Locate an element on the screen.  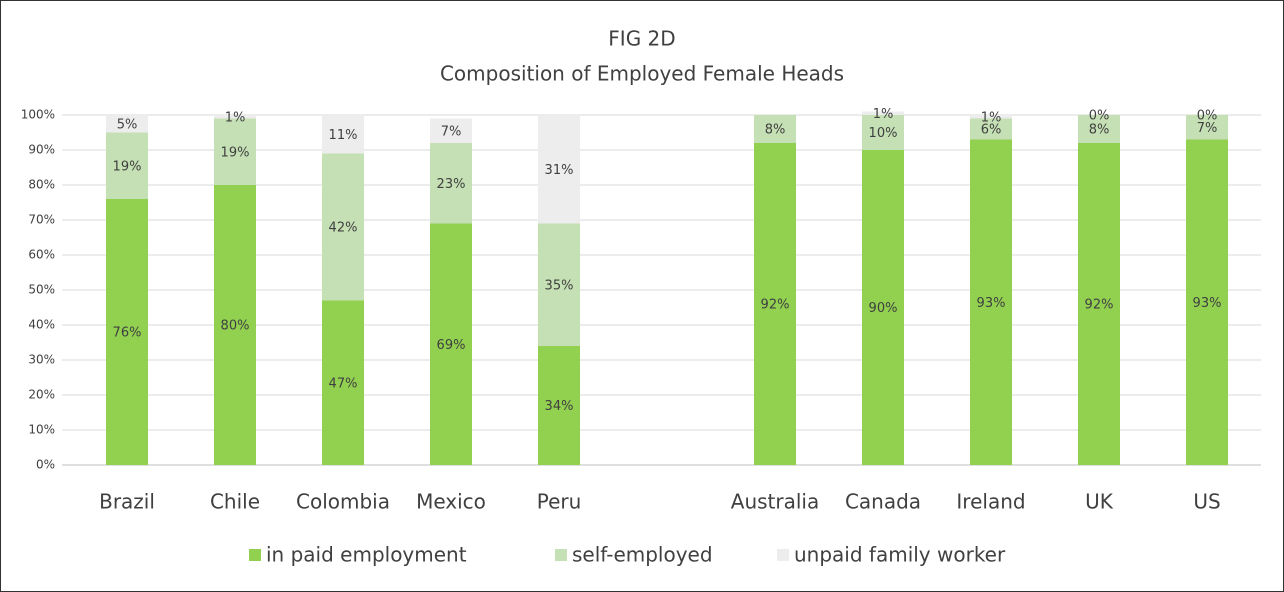
data-label: 5% is located at coordinates (127, 124).